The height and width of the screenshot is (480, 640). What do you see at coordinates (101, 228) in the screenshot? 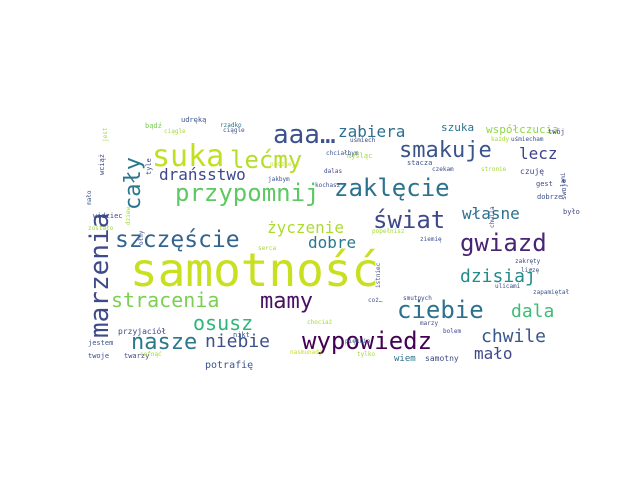
I see `cloud-word: zostało` at bounding box center [101, 228].